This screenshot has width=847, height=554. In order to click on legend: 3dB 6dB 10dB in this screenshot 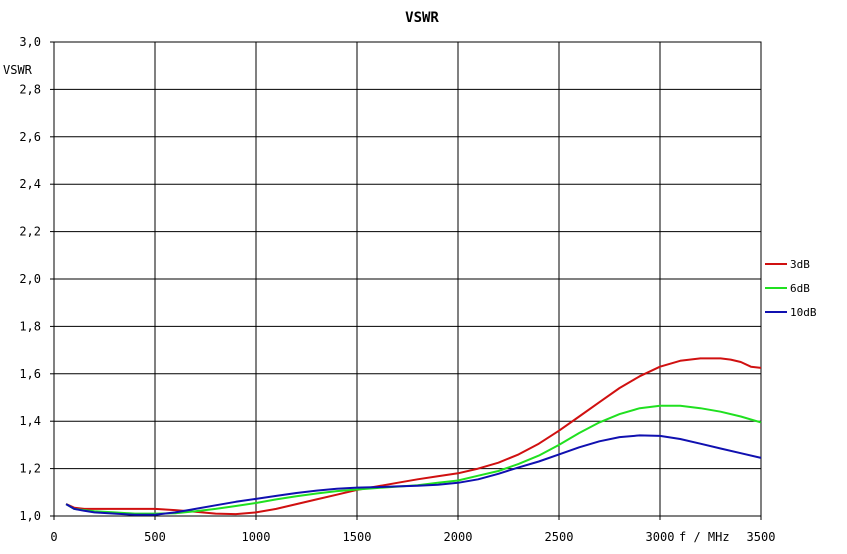, I will do `click(791, 288)`.